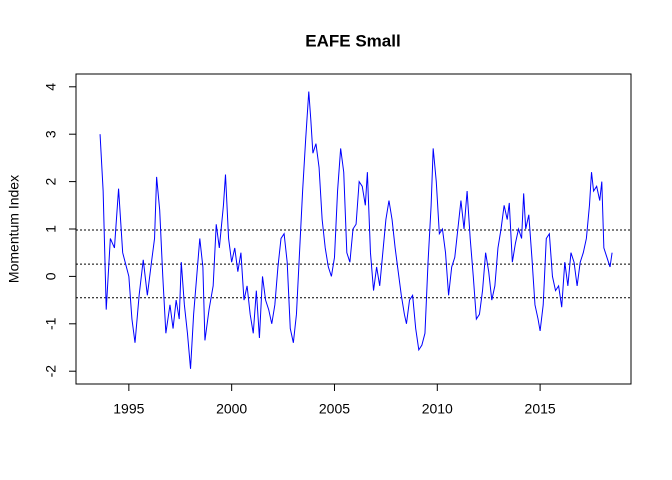 The height and width of the screenshot is (480, 672). Describe the element at coordinates (14, 229) in the screenshot. I see `y-axis-label: Momentum Index` at that location.